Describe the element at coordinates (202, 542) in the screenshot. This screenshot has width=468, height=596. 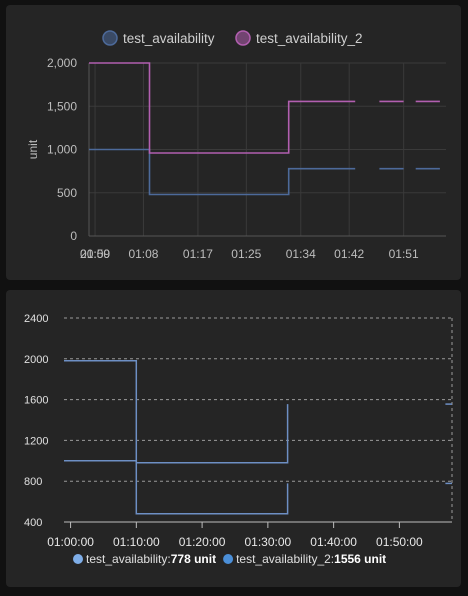
I see `x-tick-label-2: 01:20:00` at that location.